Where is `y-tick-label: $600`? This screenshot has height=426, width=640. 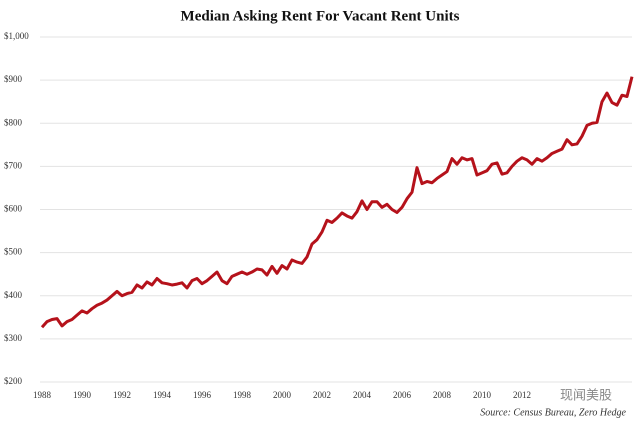
y-tick-label: $600 is located at coordinates (13, 209).